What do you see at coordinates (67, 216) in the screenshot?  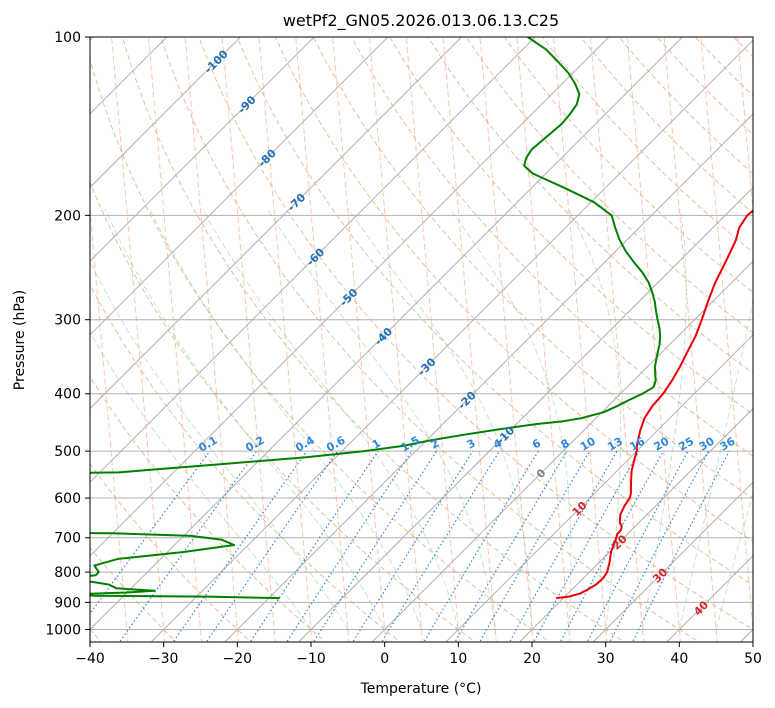 I see `y-tick-label: 200` at bounding box center [67, 216].